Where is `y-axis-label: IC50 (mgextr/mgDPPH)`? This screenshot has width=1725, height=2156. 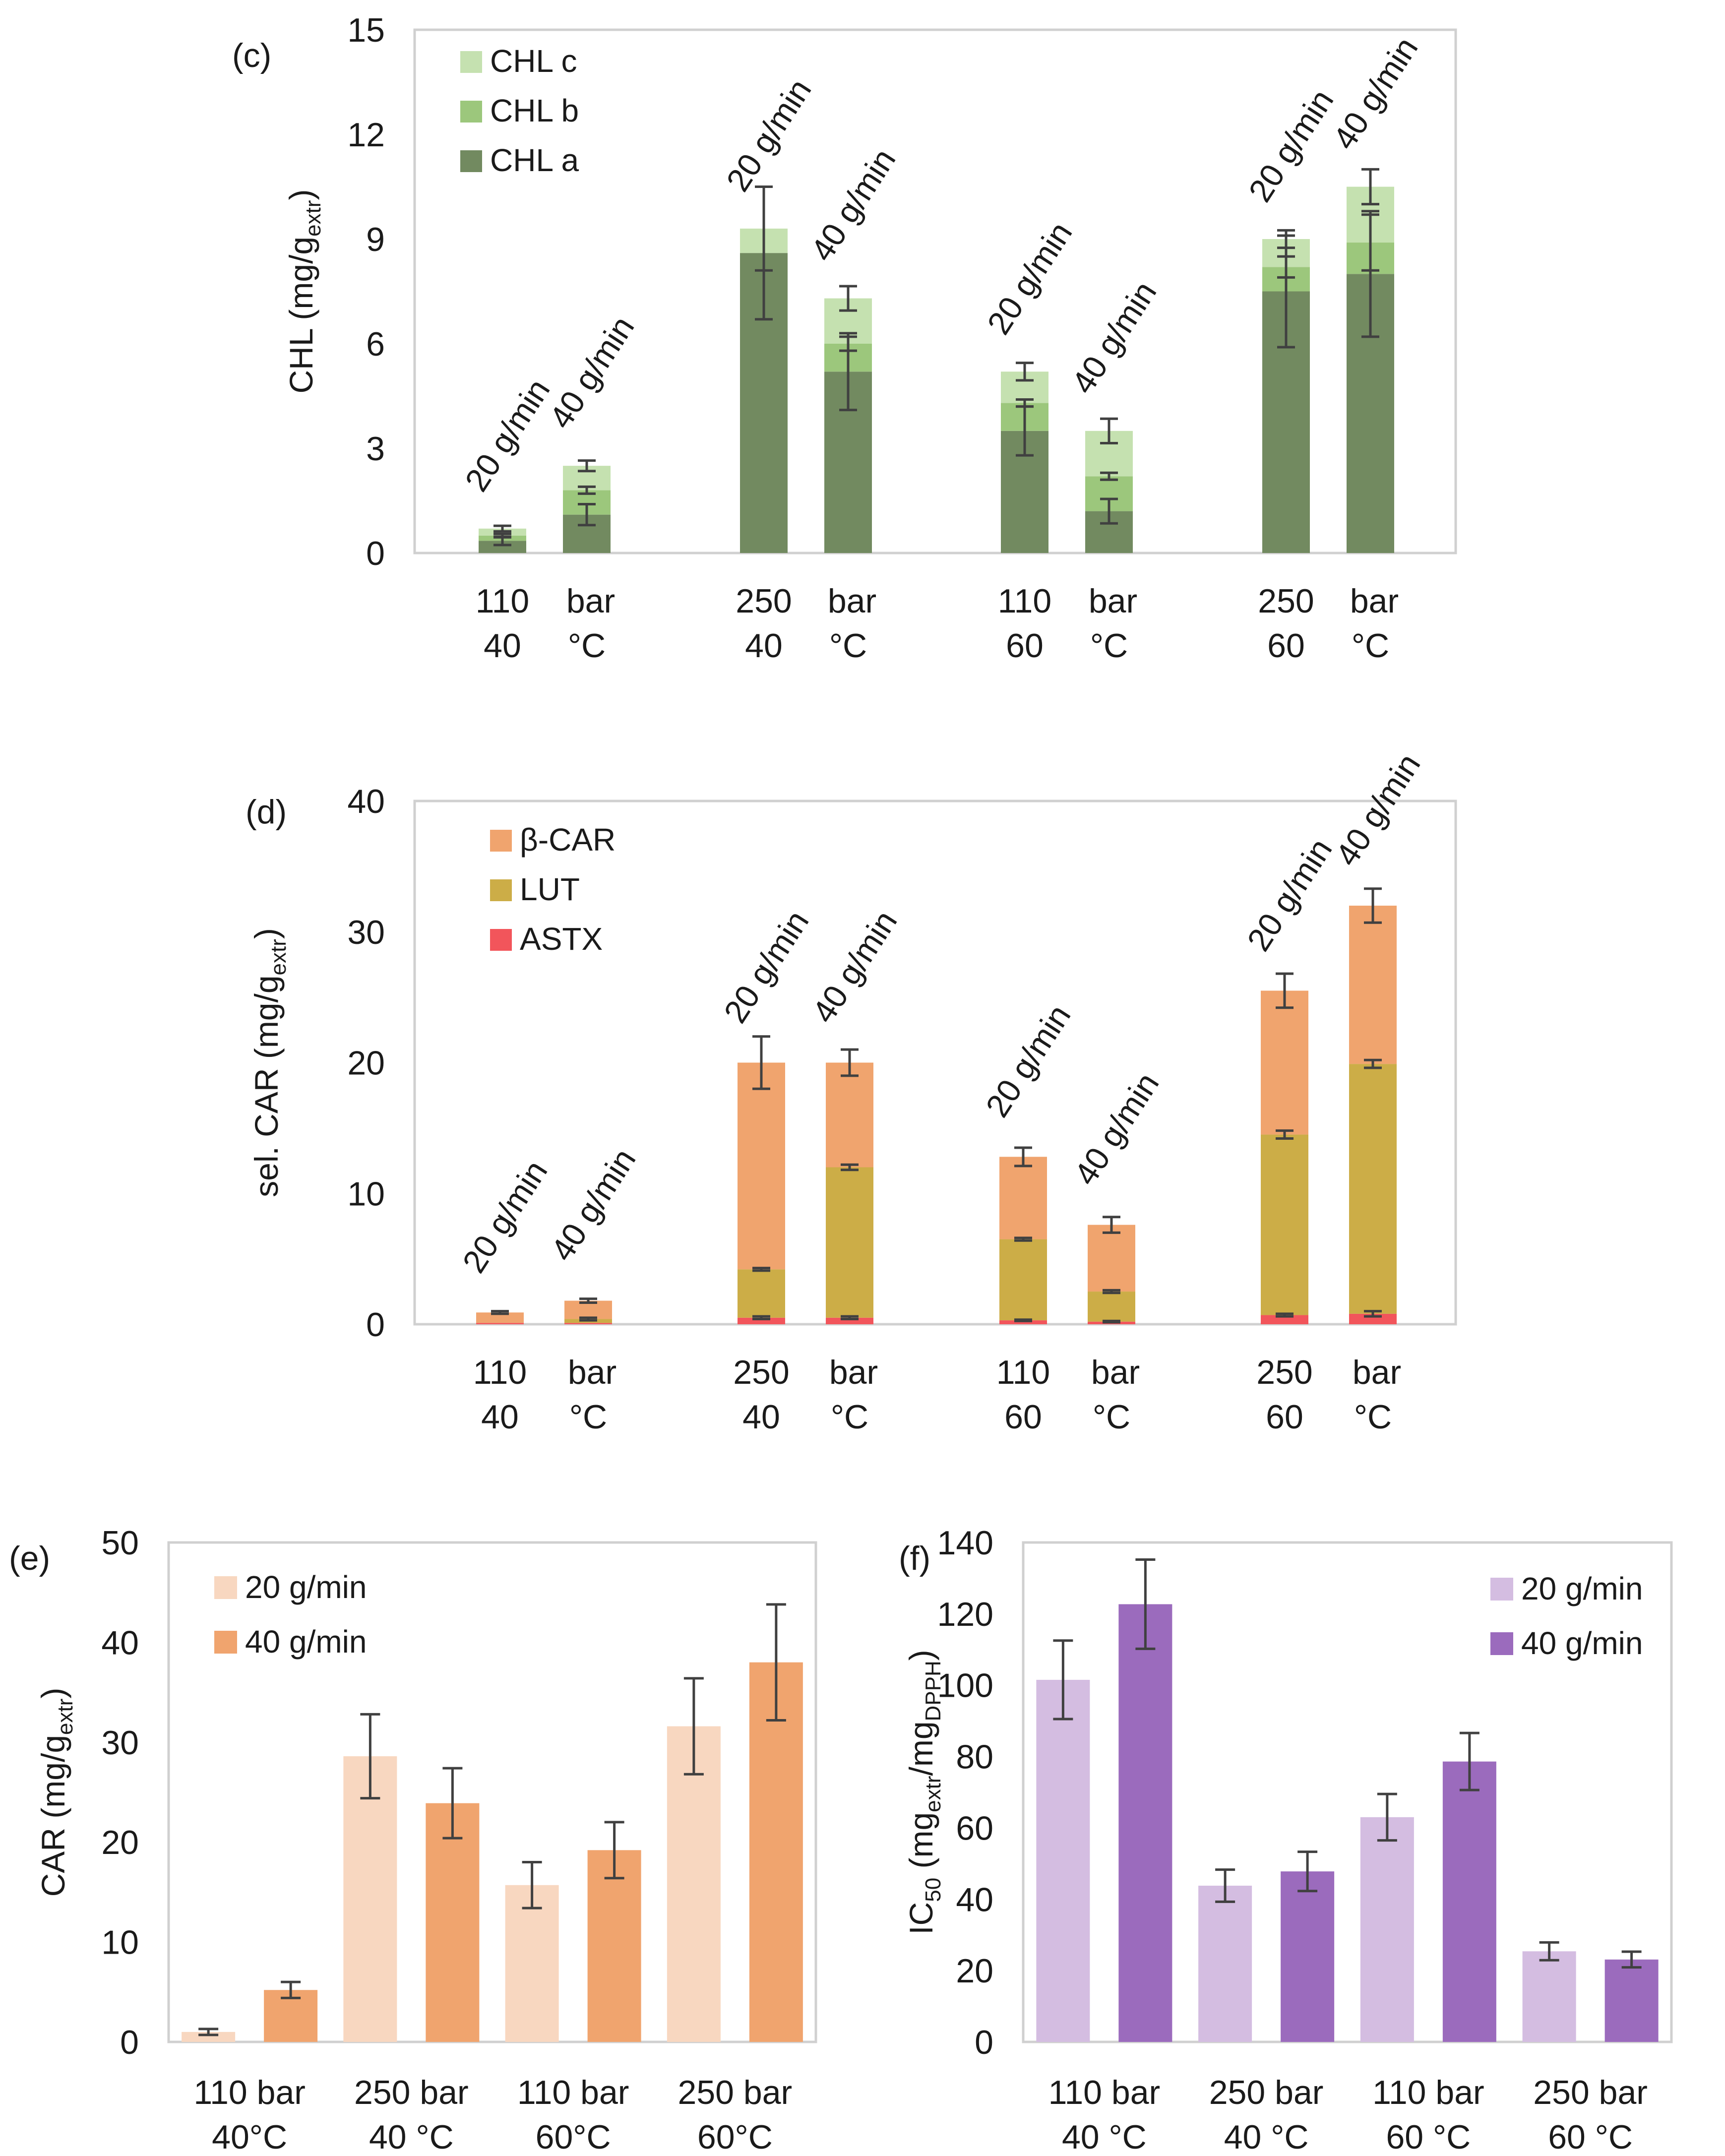
y-axis-label: IC50 (mgextr/mgDPPH) is located at coordinates (924, 1792).